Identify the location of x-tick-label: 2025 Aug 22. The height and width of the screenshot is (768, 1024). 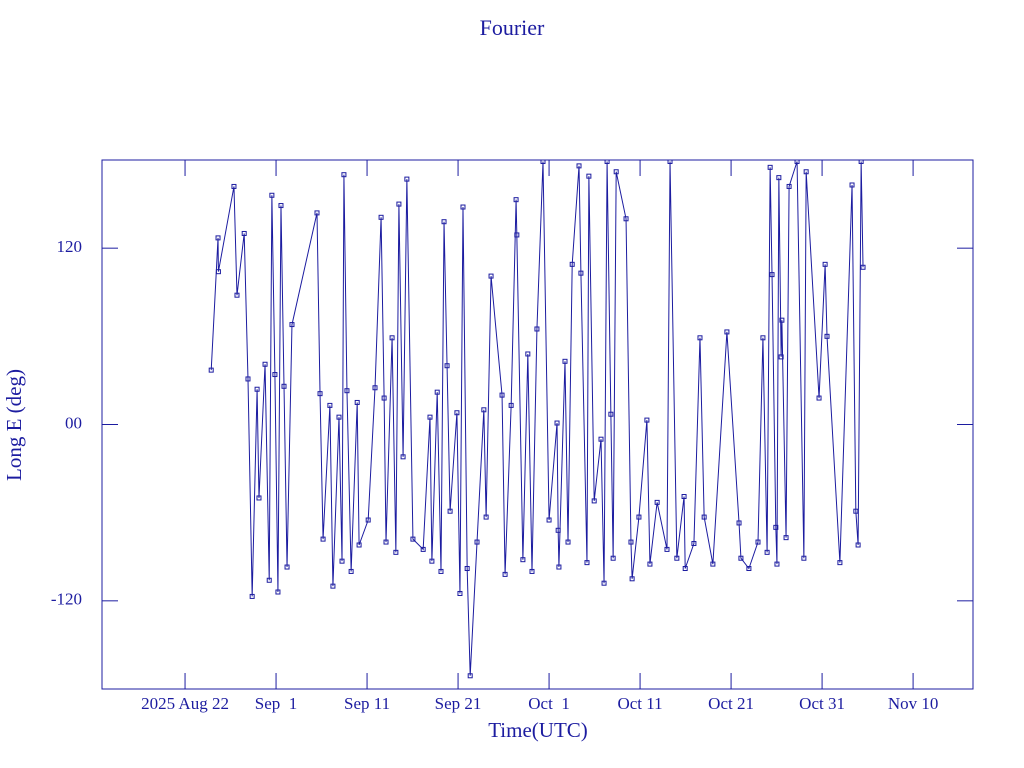
(185, 703).